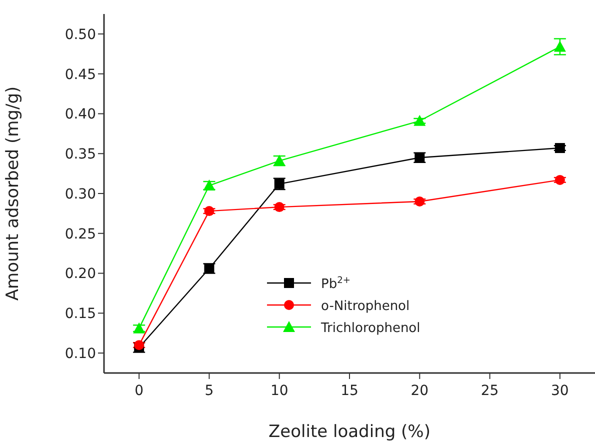 The image size is (595, 443). I want to click on legend-label: Trichlorophenol, so click(370, 328).